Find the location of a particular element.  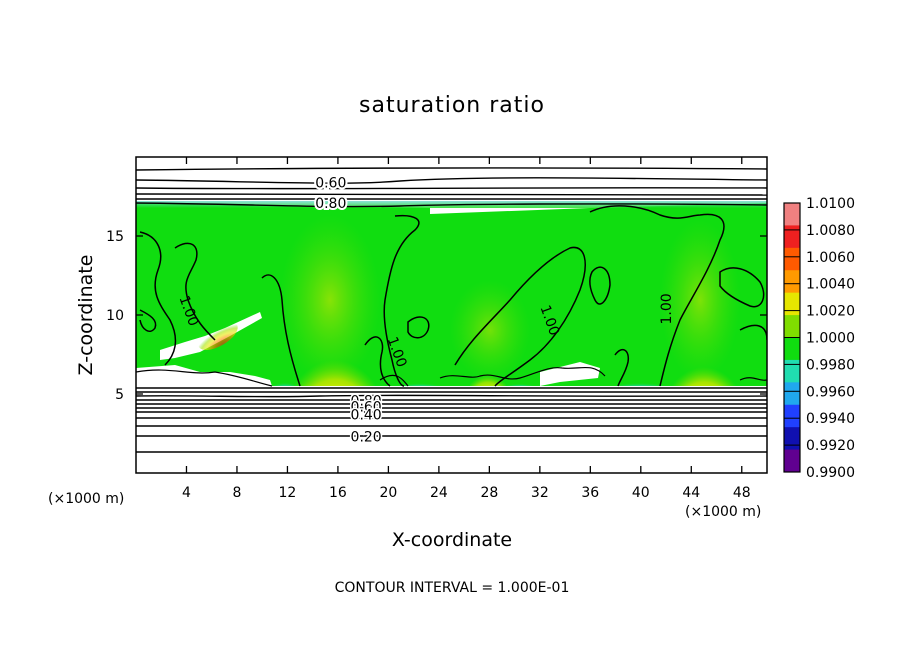

x-tick-label: 32 is located at coordinates (540, 493).